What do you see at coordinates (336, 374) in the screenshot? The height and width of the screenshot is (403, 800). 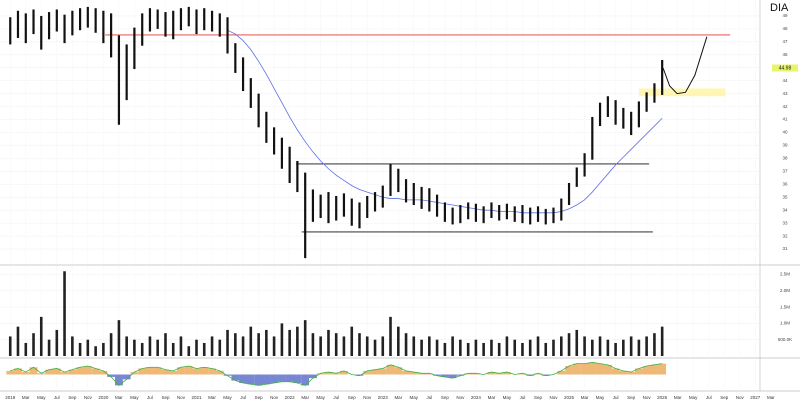 I see `indicator-line` at bounding box center [336, 374].